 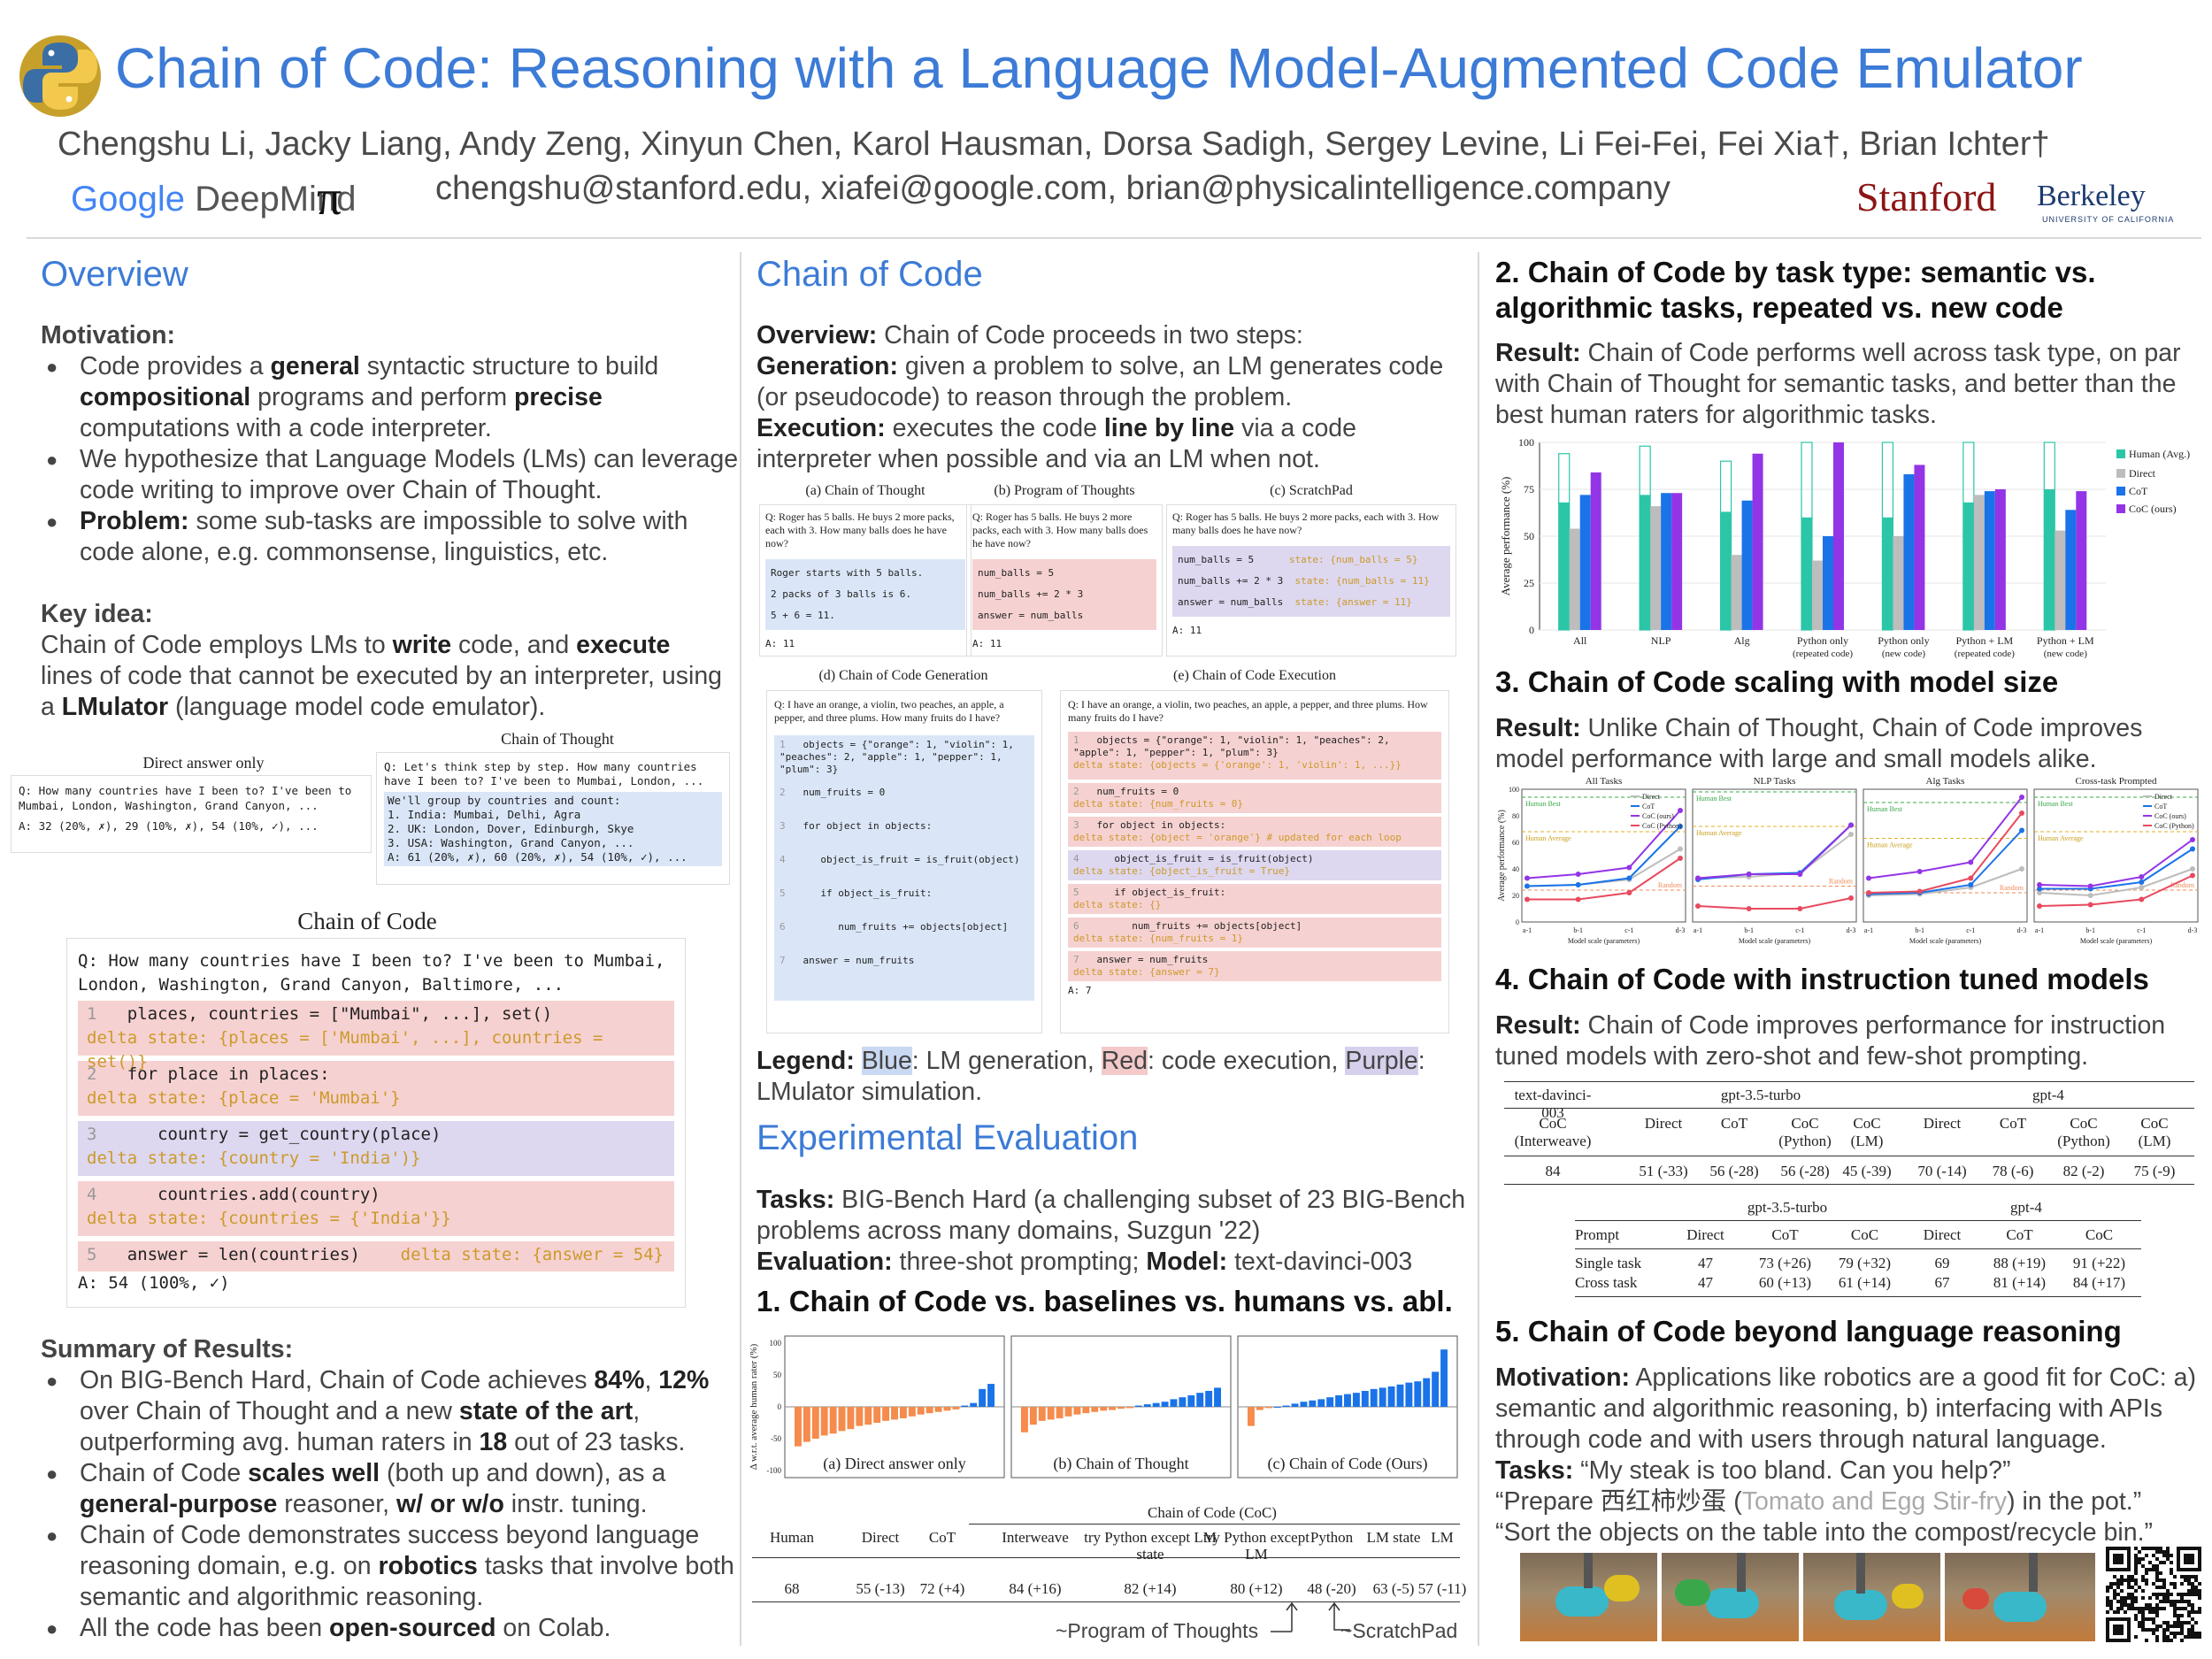 What do you see at coordinates (1516, 843) in the screenshot?
I see `y-tick-label: 60` at bounding box center [1516, 843].